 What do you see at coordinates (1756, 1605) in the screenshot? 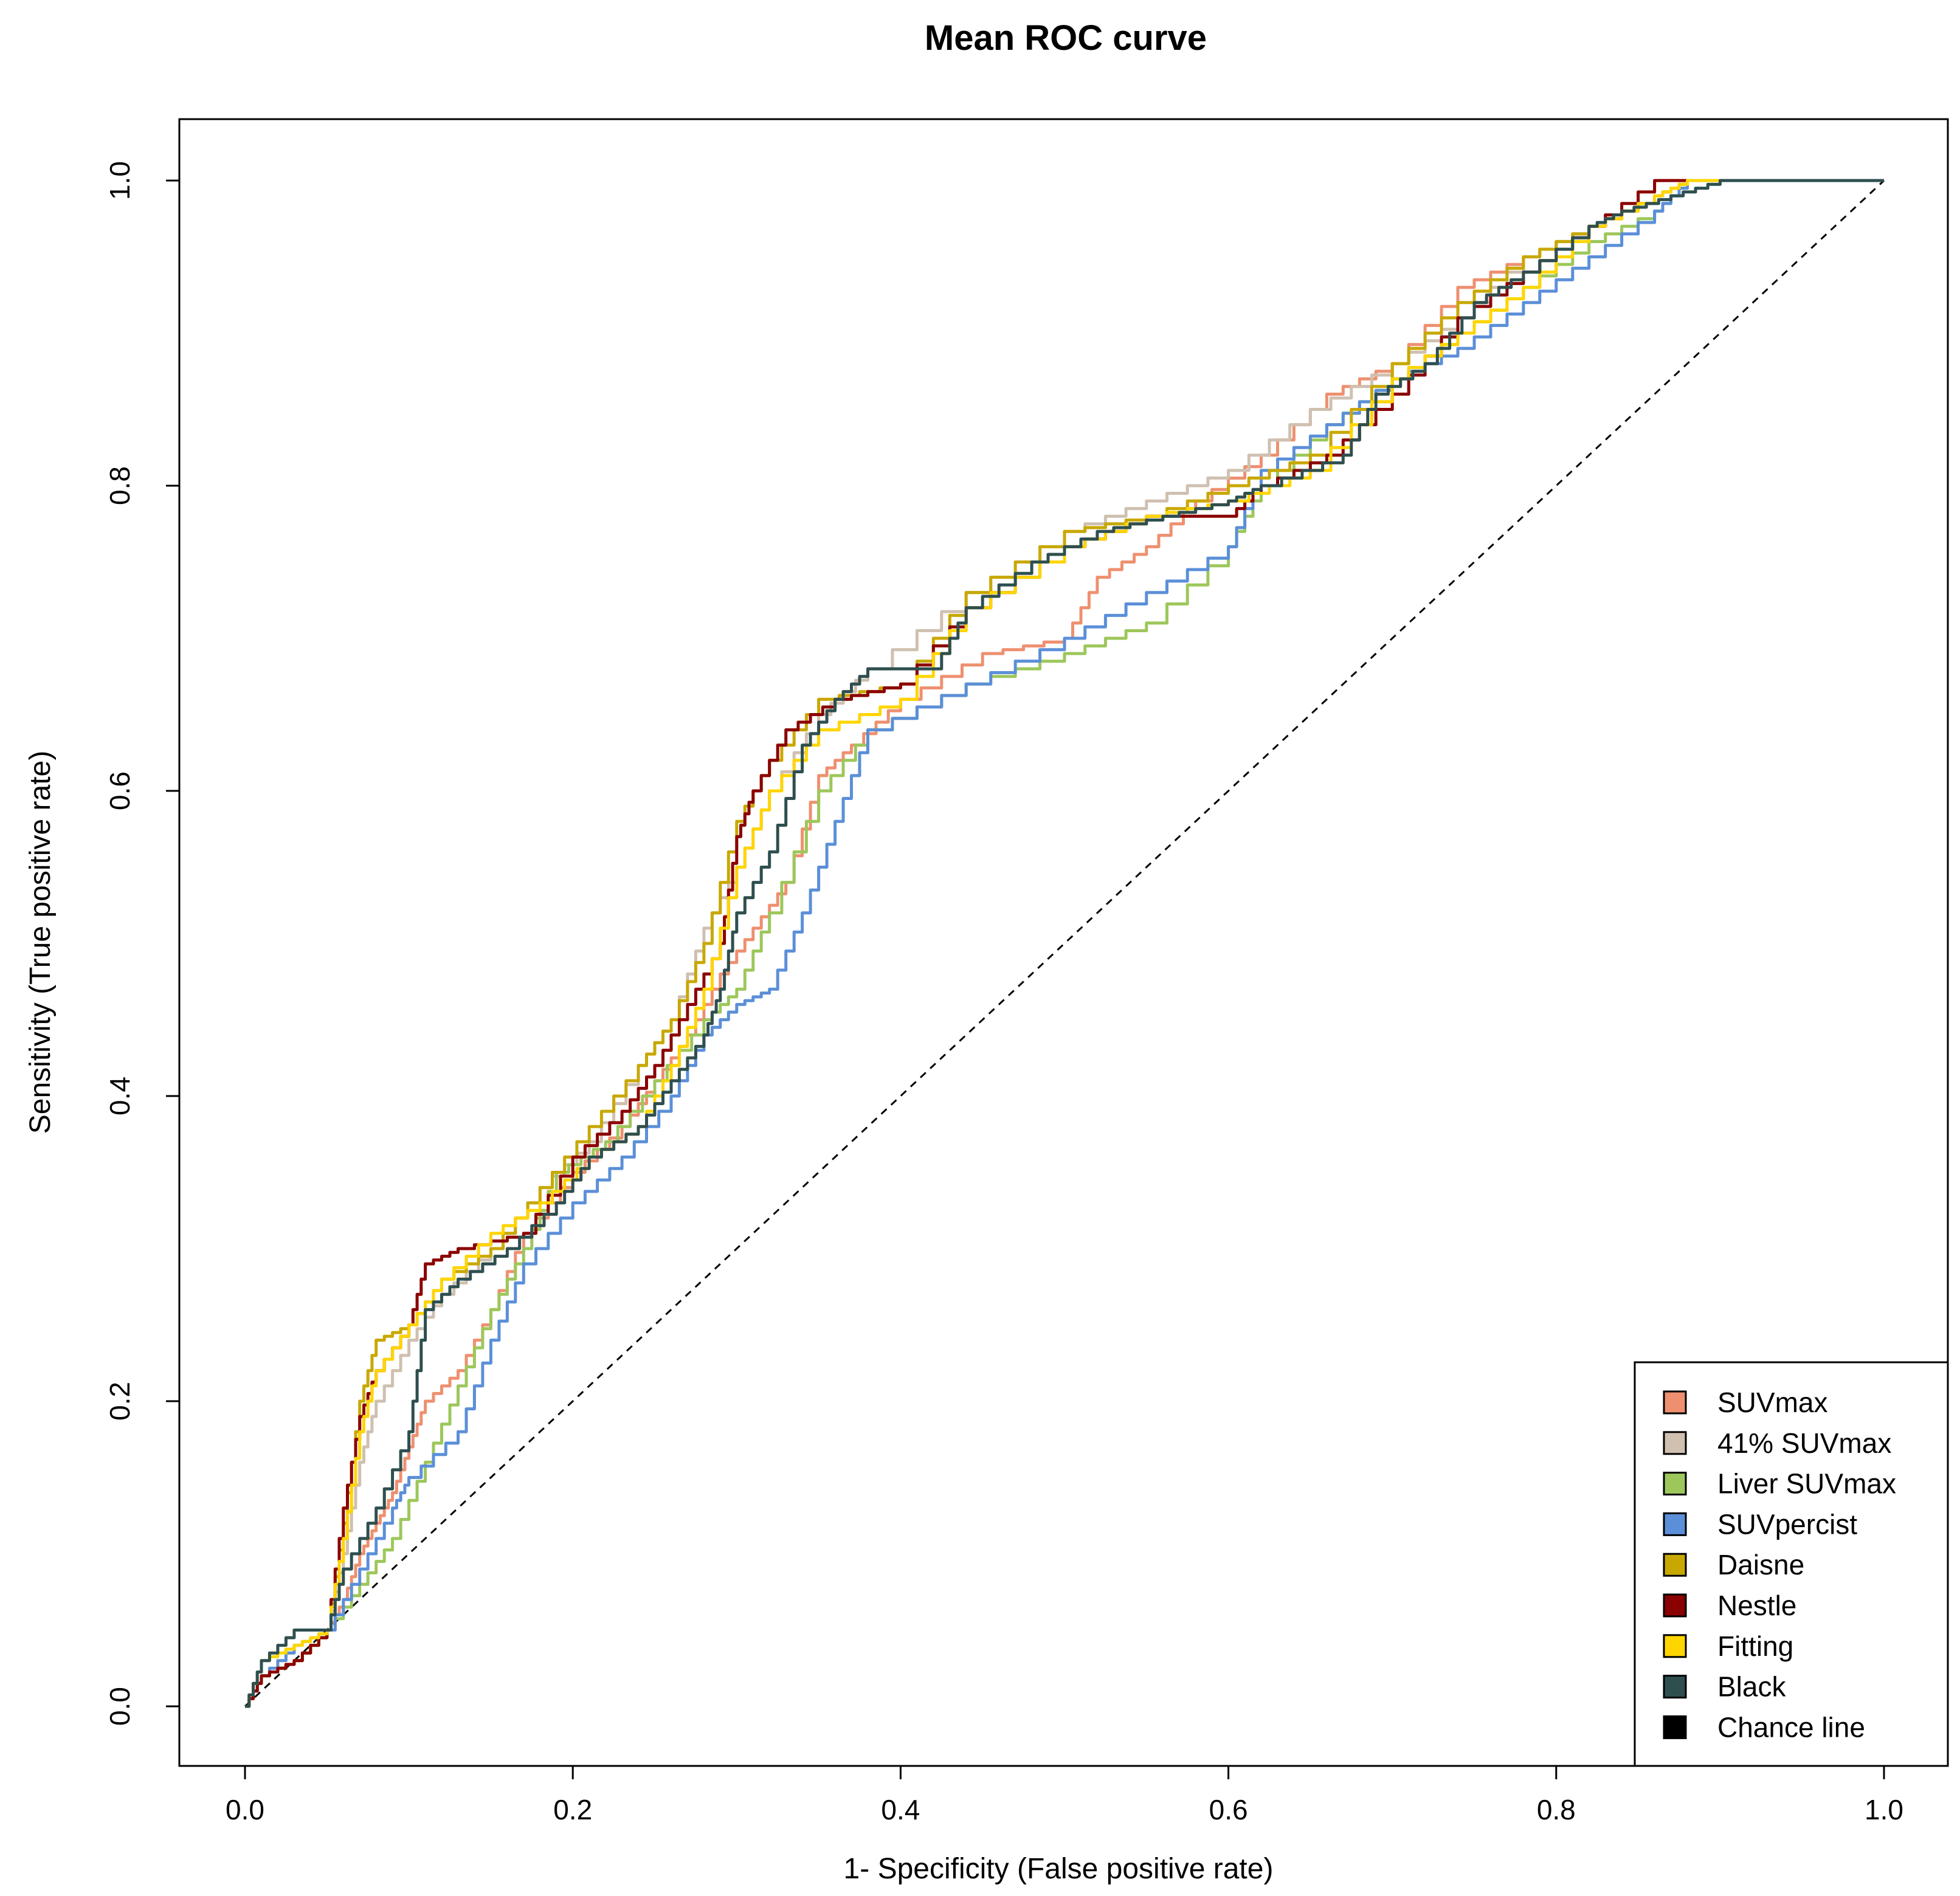
I see `legend-label: Nestle` at bounding box center [1756, 1605].